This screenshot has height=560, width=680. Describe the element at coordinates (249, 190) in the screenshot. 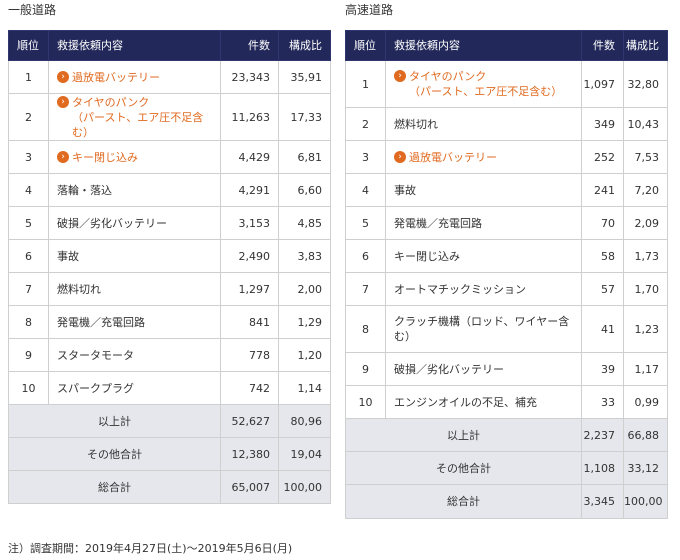

I see `count-cell: 4,291` at that location.